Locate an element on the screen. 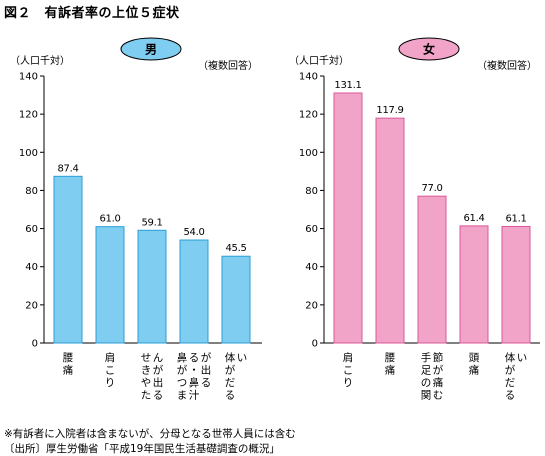  female-value-label: 77.0 is located at coordinates (431, 188).